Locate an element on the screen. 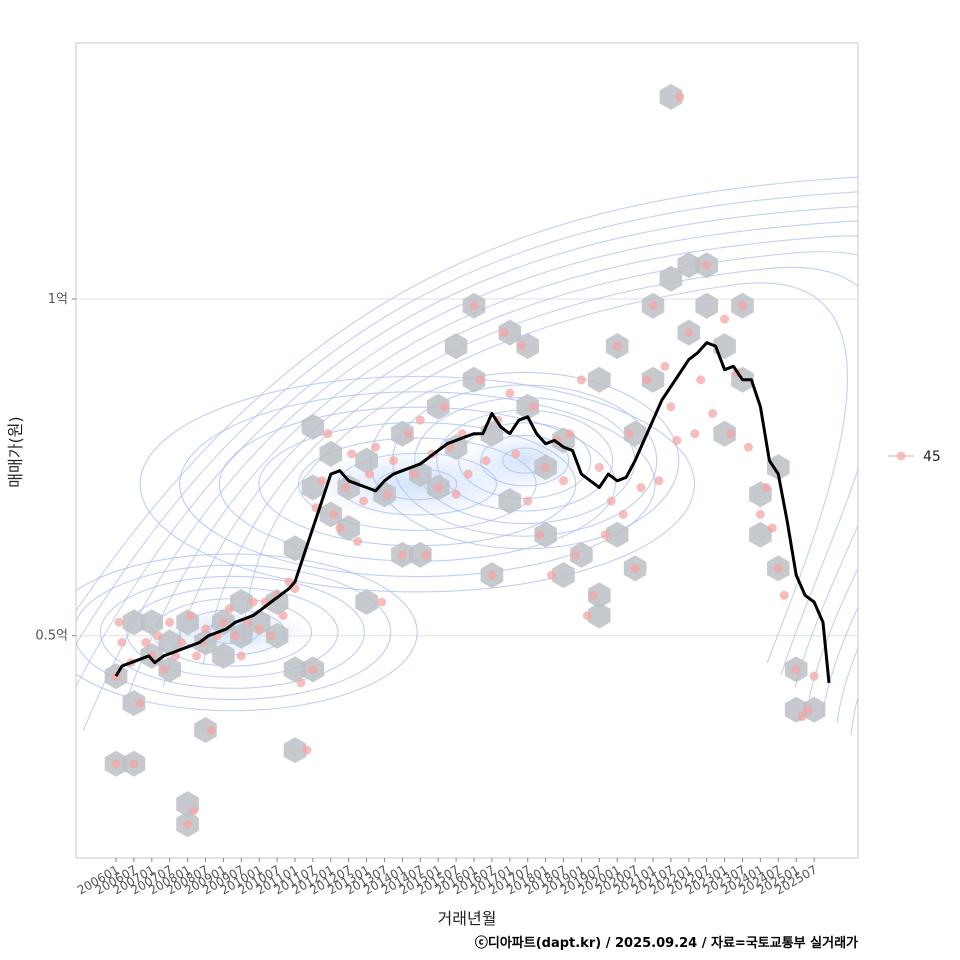  x-axis-title: 거래년월 is located at coordinates (467, 918).